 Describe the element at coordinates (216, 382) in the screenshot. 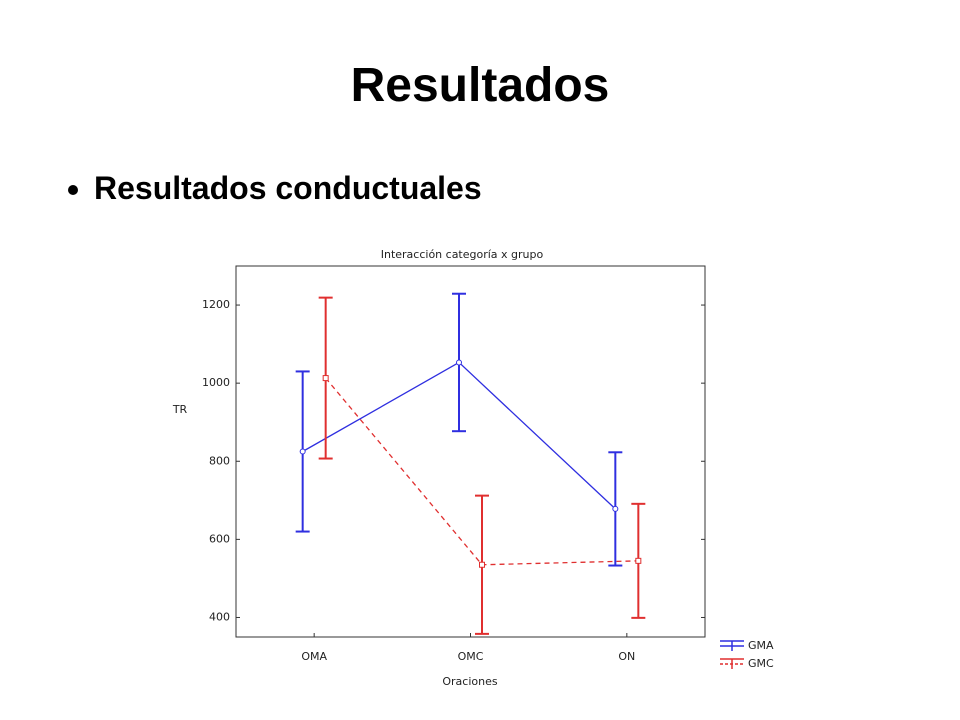

I see `y-tick-label: 1000` at that location.